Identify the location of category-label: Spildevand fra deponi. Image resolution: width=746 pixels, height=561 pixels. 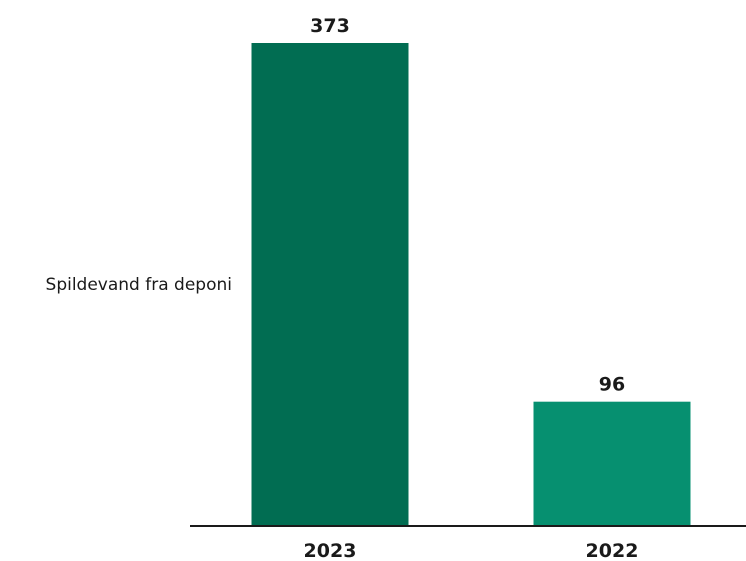
(139, 285).